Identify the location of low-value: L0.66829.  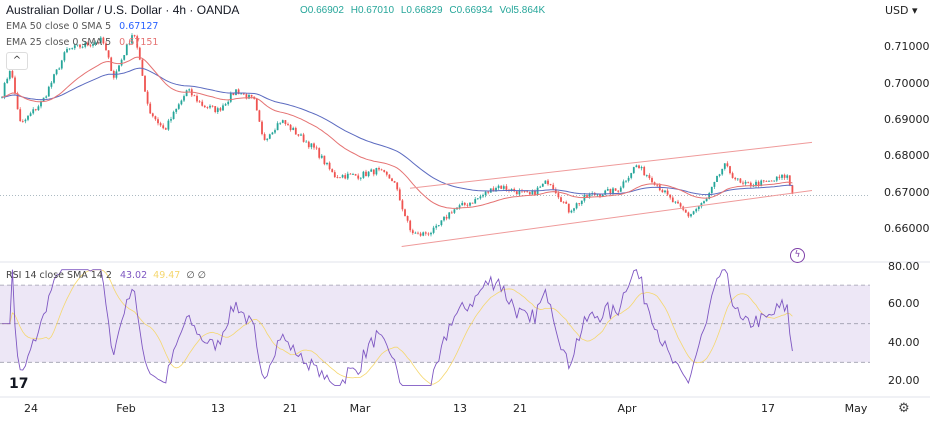
(421, 10).